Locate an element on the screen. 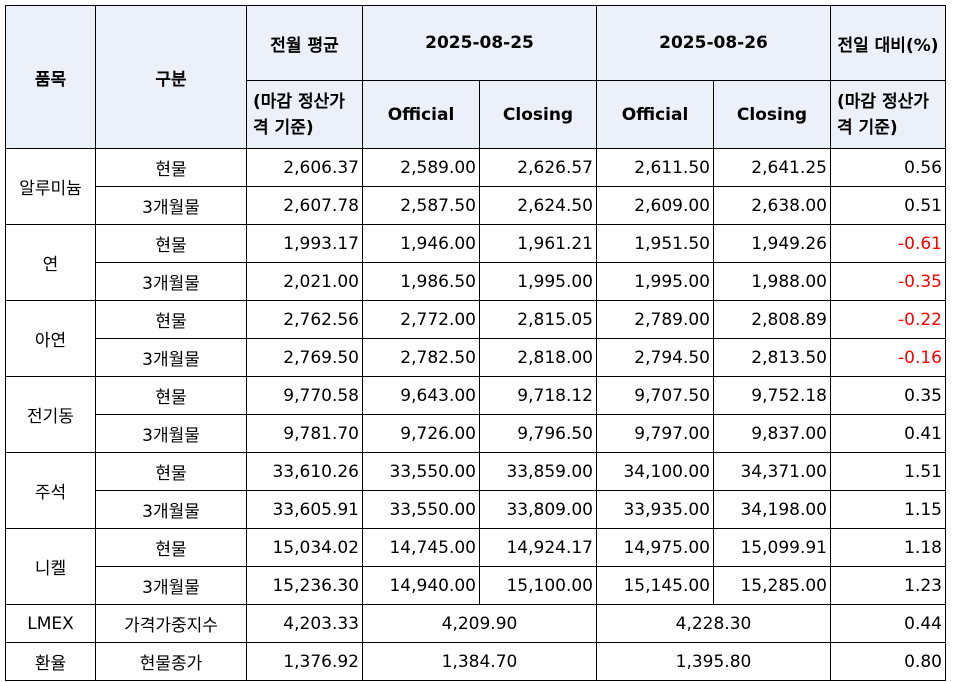 This screenshot has width=955, height=682. d2-closing-cell: 9,752.18 is located at coordinates (772, 395).